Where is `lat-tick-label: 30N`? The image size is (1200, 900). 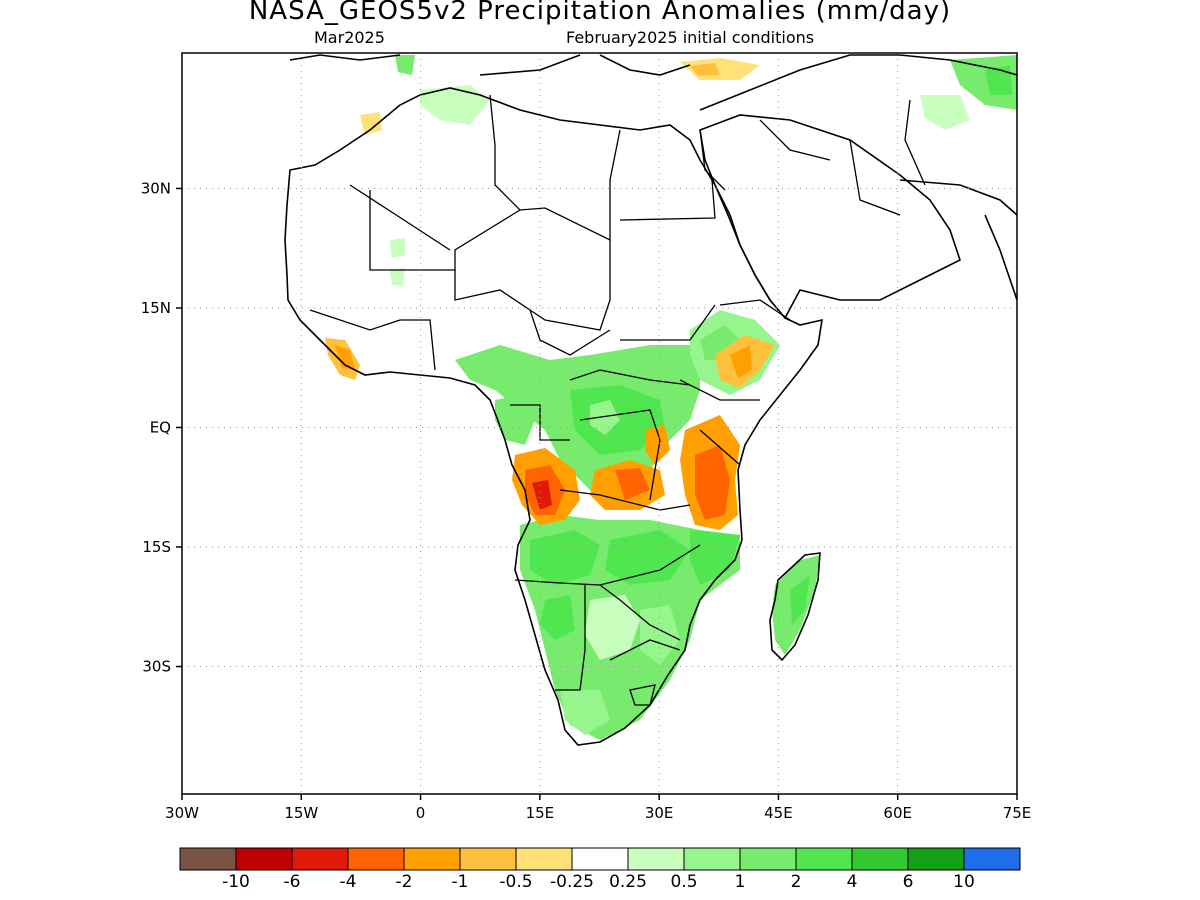 lat-tick-label: 30N is located at coordinates (156, 188).